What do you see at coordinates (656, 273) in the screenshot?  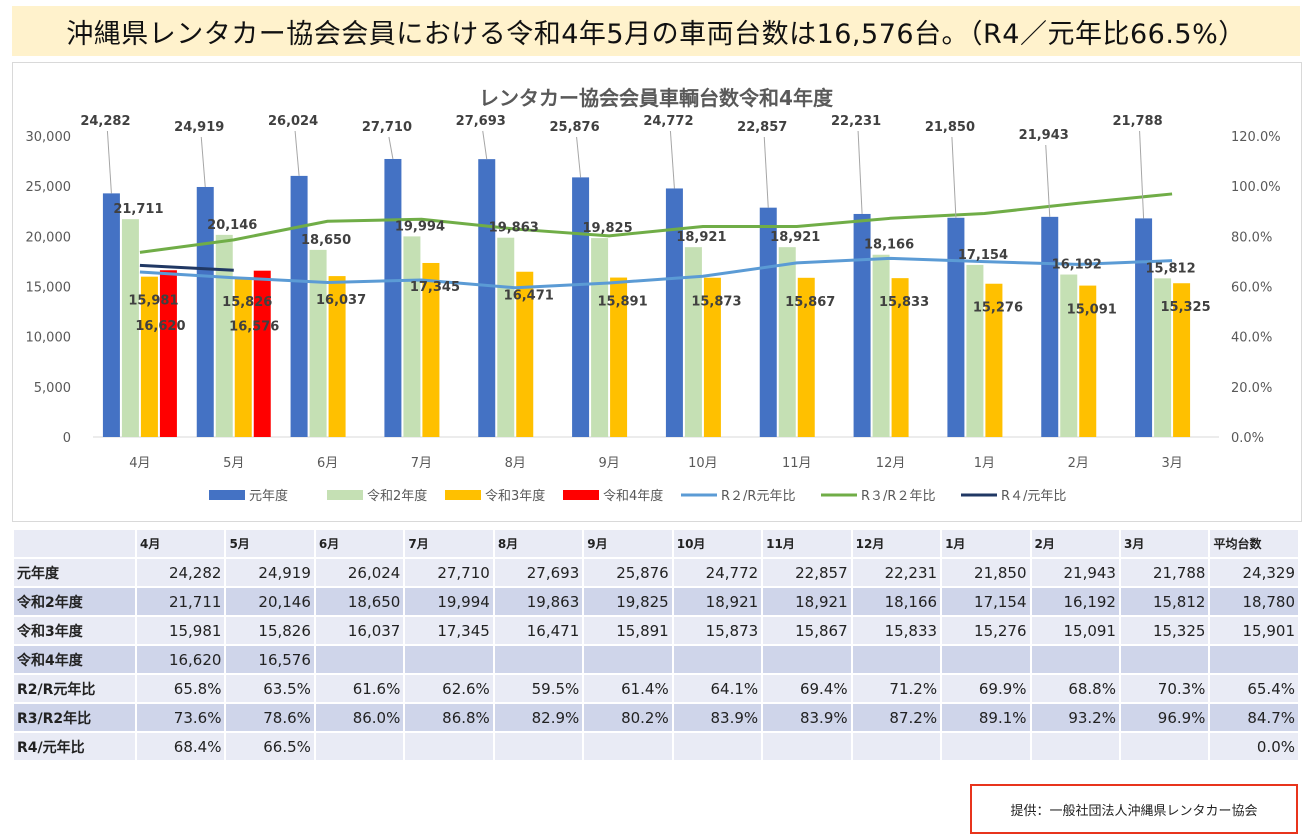 I see `line-series-R２/R元年比` at bounding box center [656, 273].